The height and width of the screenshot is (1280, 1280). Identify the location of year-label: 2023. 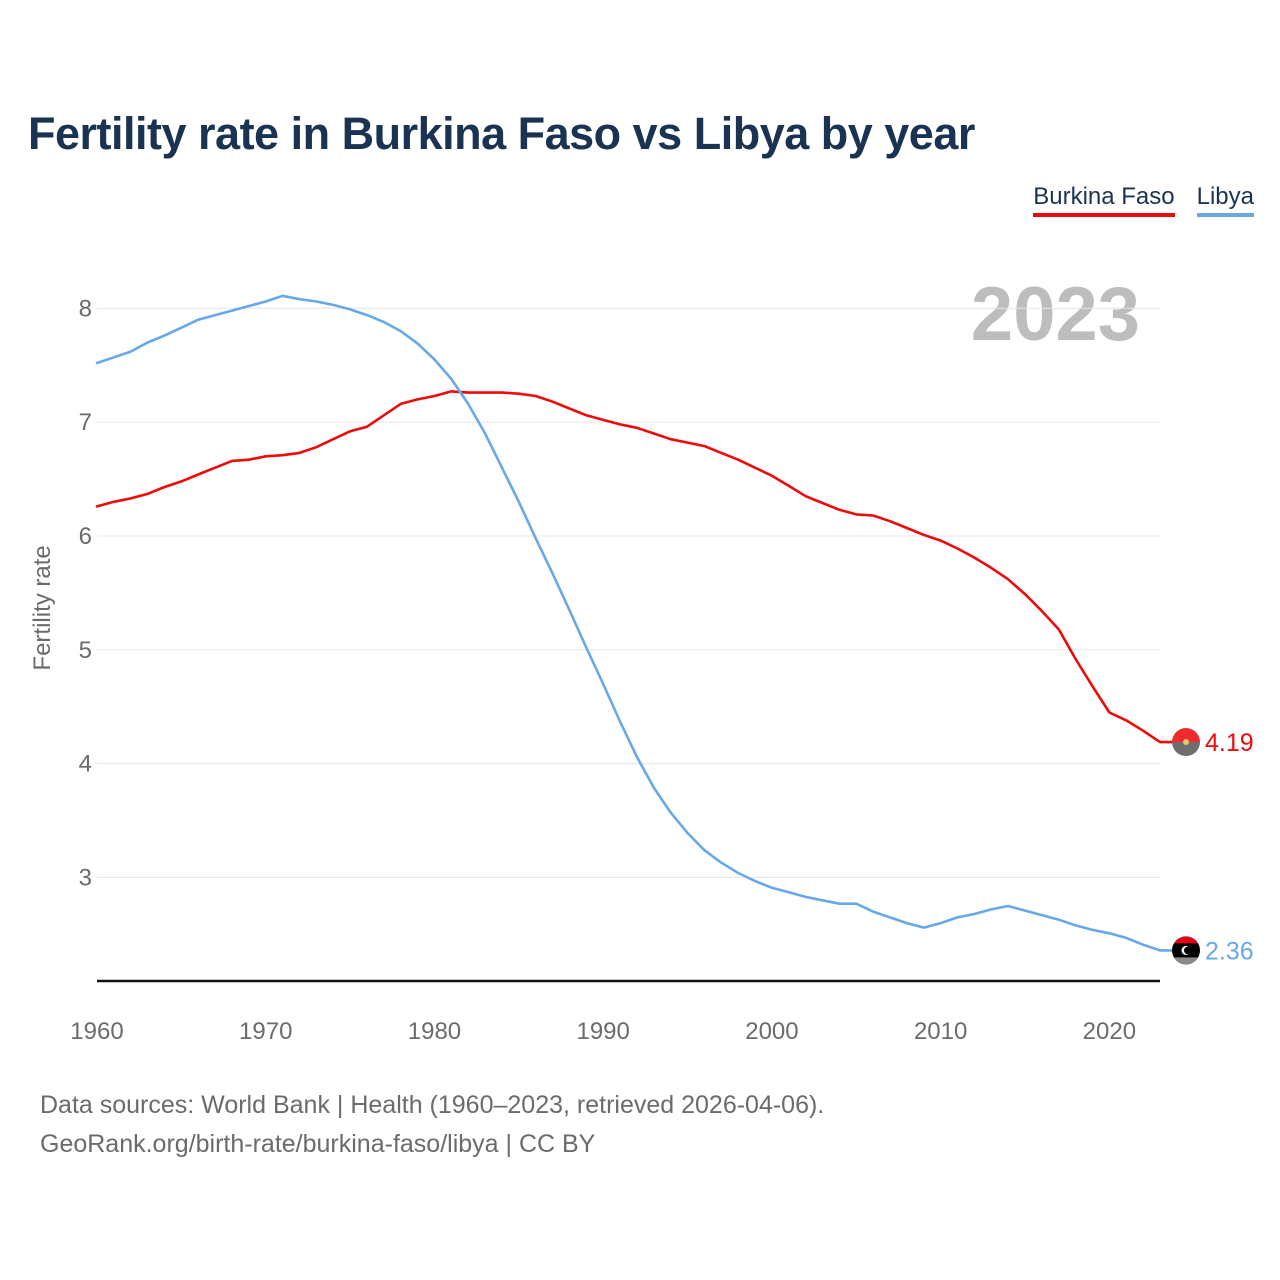
(1055, 314).